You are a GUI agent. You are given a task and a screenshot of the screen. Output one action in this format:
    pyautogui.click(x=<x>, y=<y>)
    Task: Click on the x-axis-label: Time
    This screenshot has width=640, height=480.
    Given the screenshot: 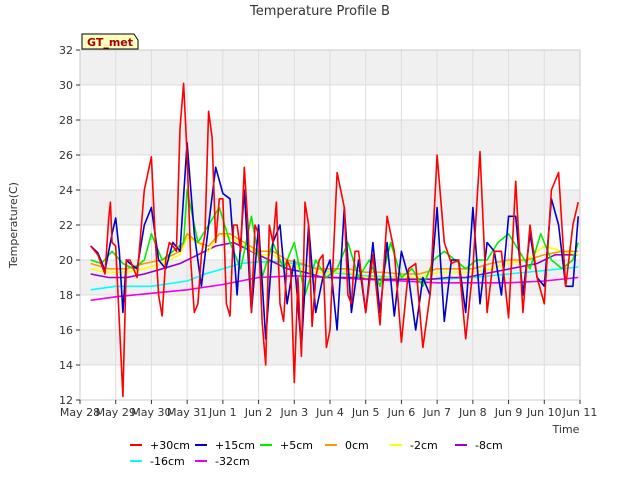 What is the action you would take?
    pyautogui.click(x=566, y=429)
    